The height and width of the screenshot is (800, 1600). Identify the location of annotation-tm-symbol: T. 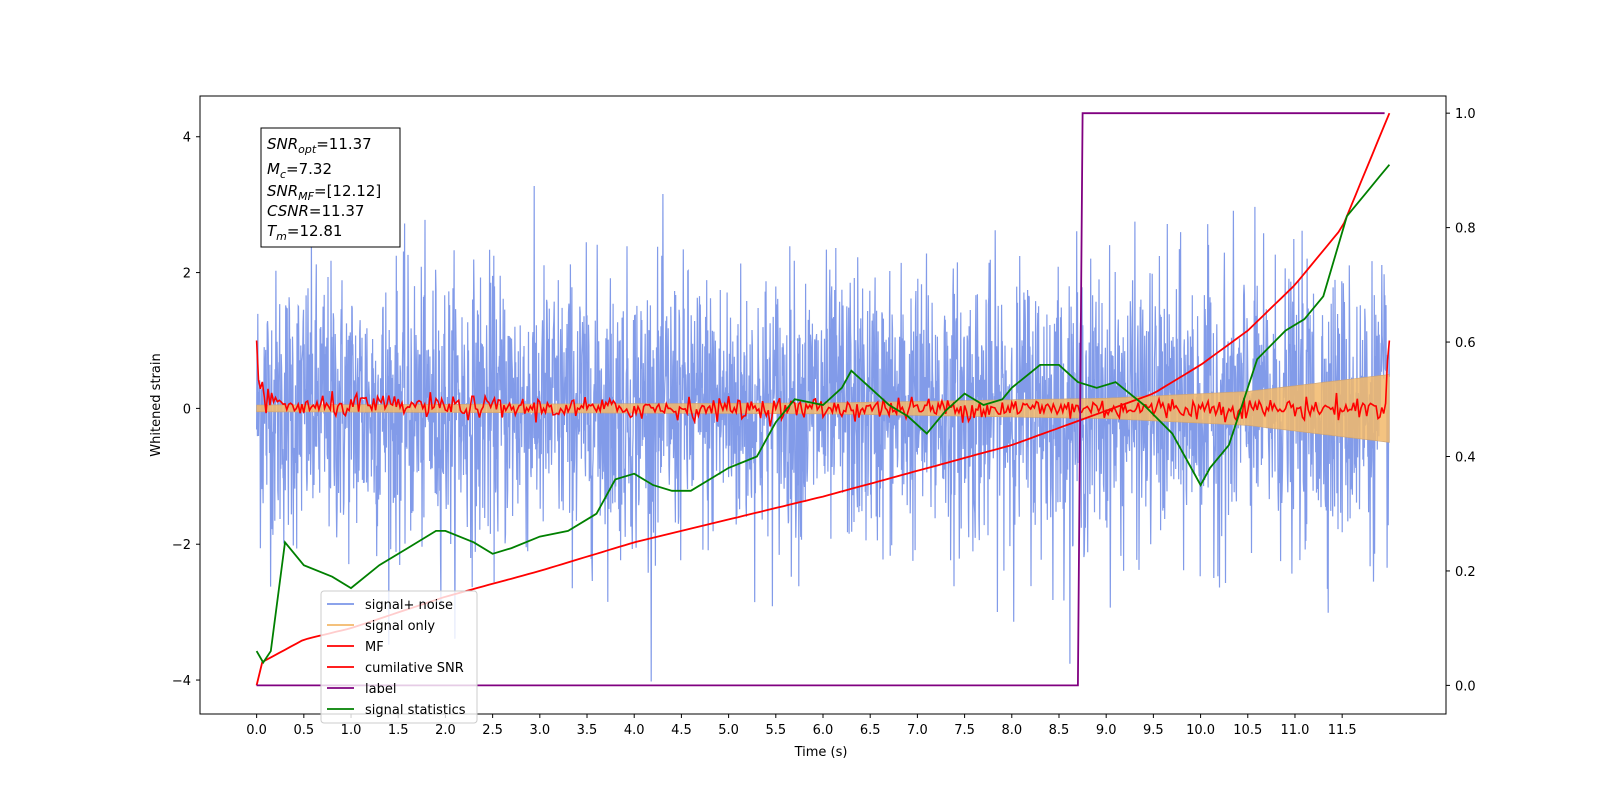
(272, 231).